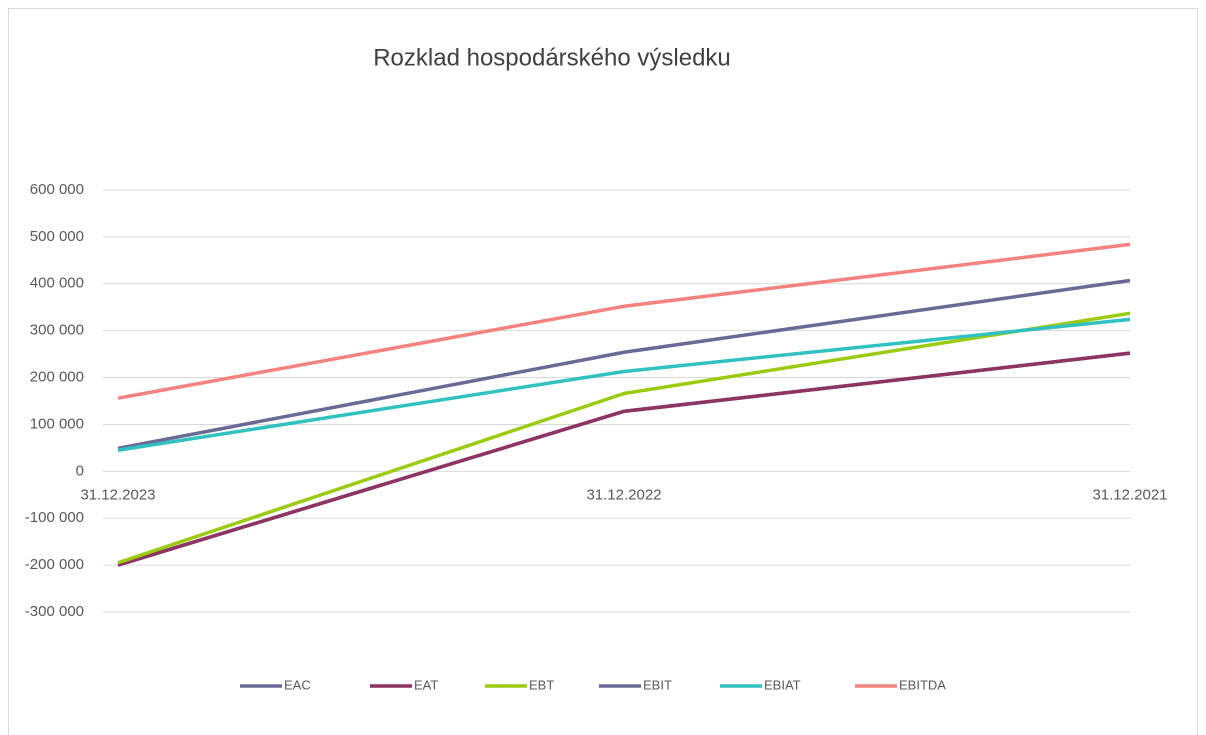  What do you see at coordinates (552, 57) in the screenshot?
I see `chart-title: Rozklad hospodárského výsledku` at bounding box center [552, 57].